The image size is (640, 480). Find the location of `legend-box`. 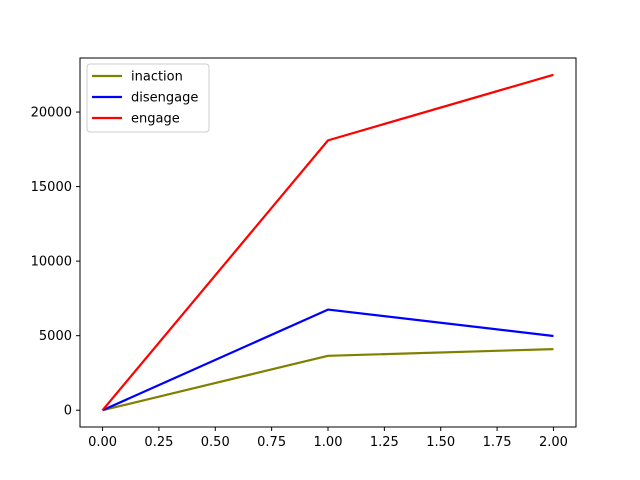

legend-box is located at coordinates (148, 98).